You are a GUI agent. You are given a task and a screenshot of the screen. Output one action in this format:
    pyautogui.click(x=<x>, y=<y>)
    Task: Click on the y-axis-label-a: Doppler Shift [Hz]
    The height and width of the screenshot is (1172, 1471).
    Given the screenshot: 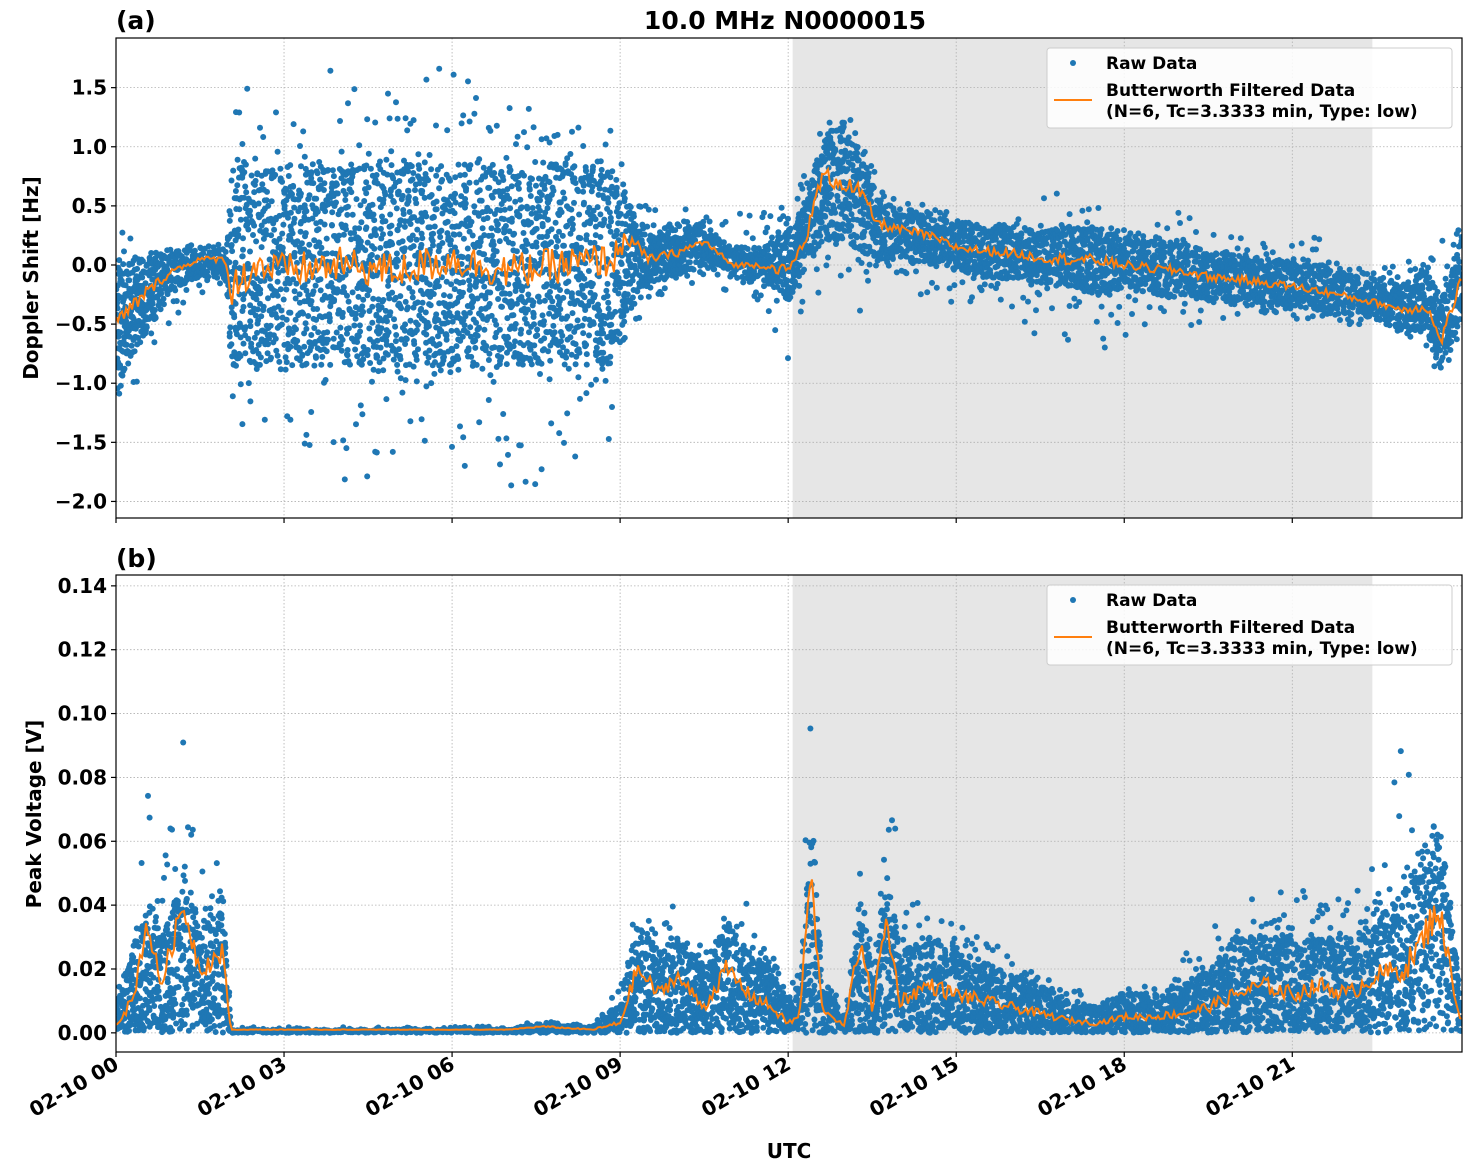 What is the action you would take?
    pyautogui.click(x=31, y=278)
    